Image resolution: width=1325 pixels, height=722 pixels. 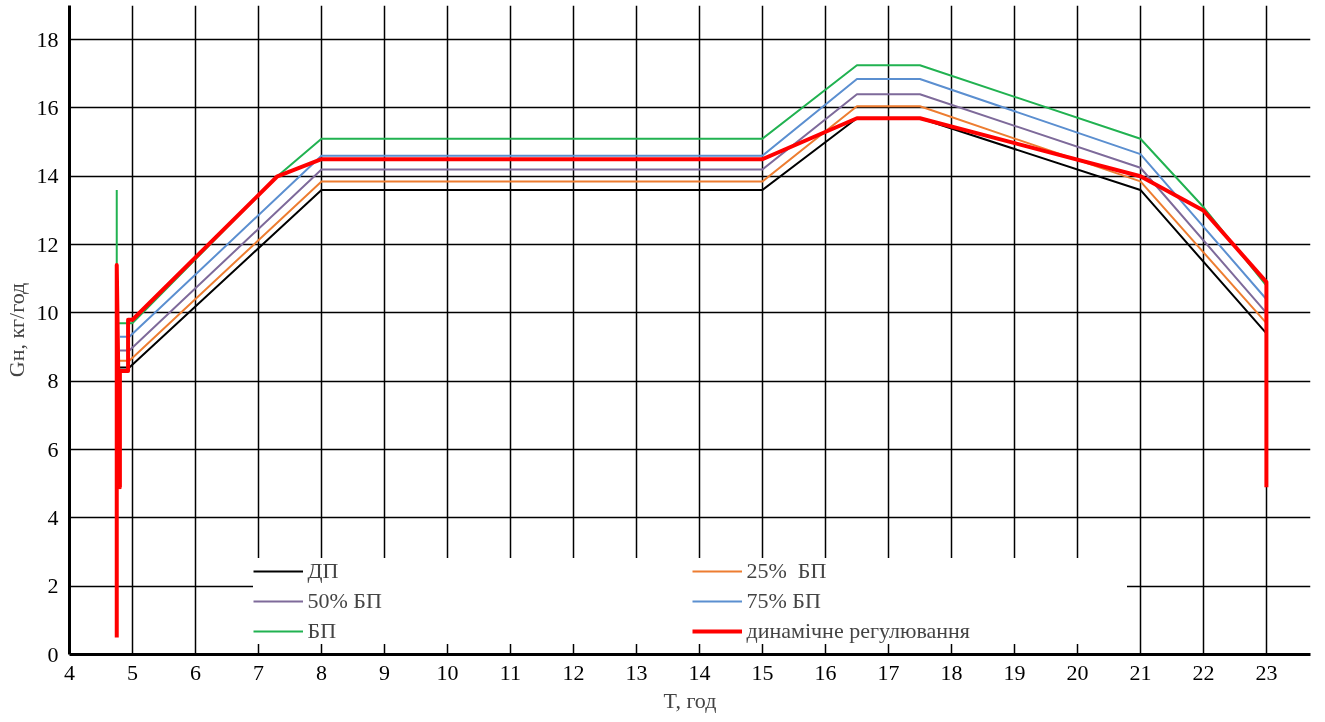 What do you see at coordinates (53, 586) in the screenshot?
I see `y-tick-label: 2` at bounding box center [53, 586].